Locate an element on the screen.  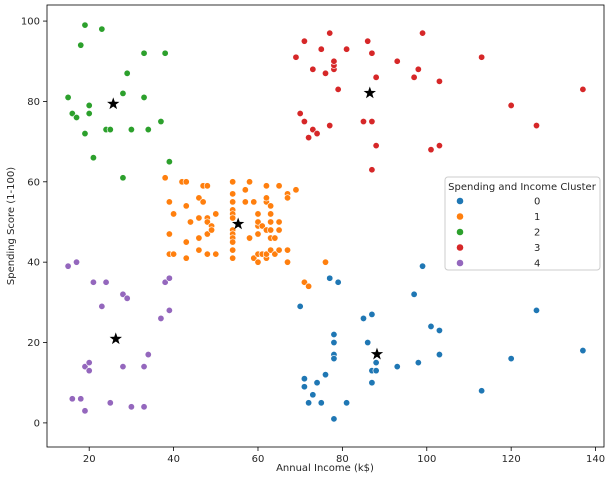
x-tick-label: 100 is located at coordinates (426, 459).